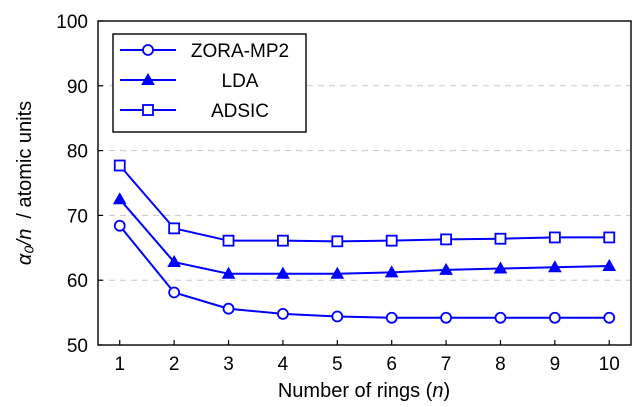  Describe the element at coordinates (391, 364) in the screenshot. I see `x-tick-label: 6` at that location.